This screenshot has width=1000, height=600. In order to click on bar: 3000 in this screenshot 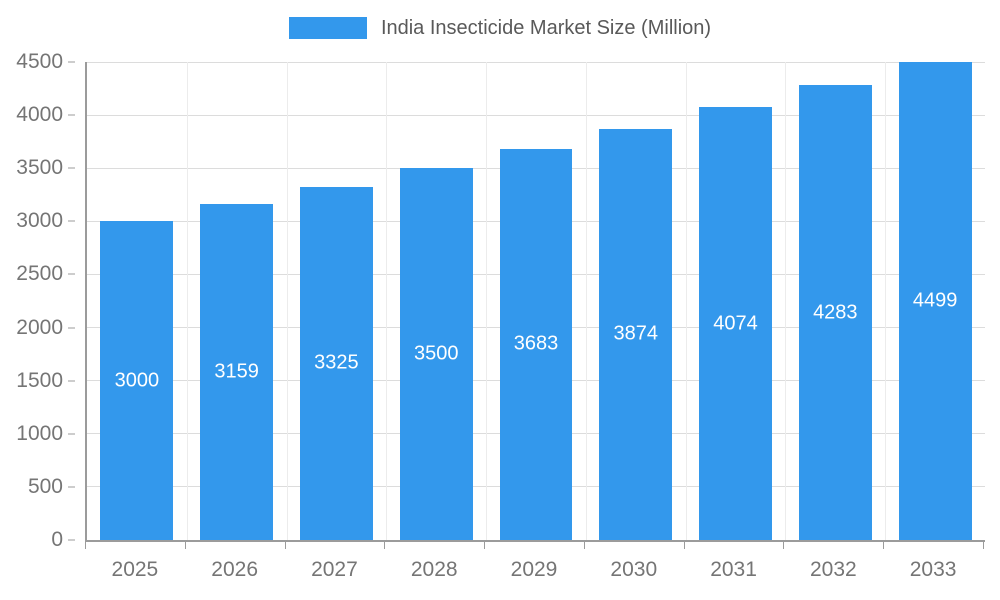, I will do `click(137, 380)`.